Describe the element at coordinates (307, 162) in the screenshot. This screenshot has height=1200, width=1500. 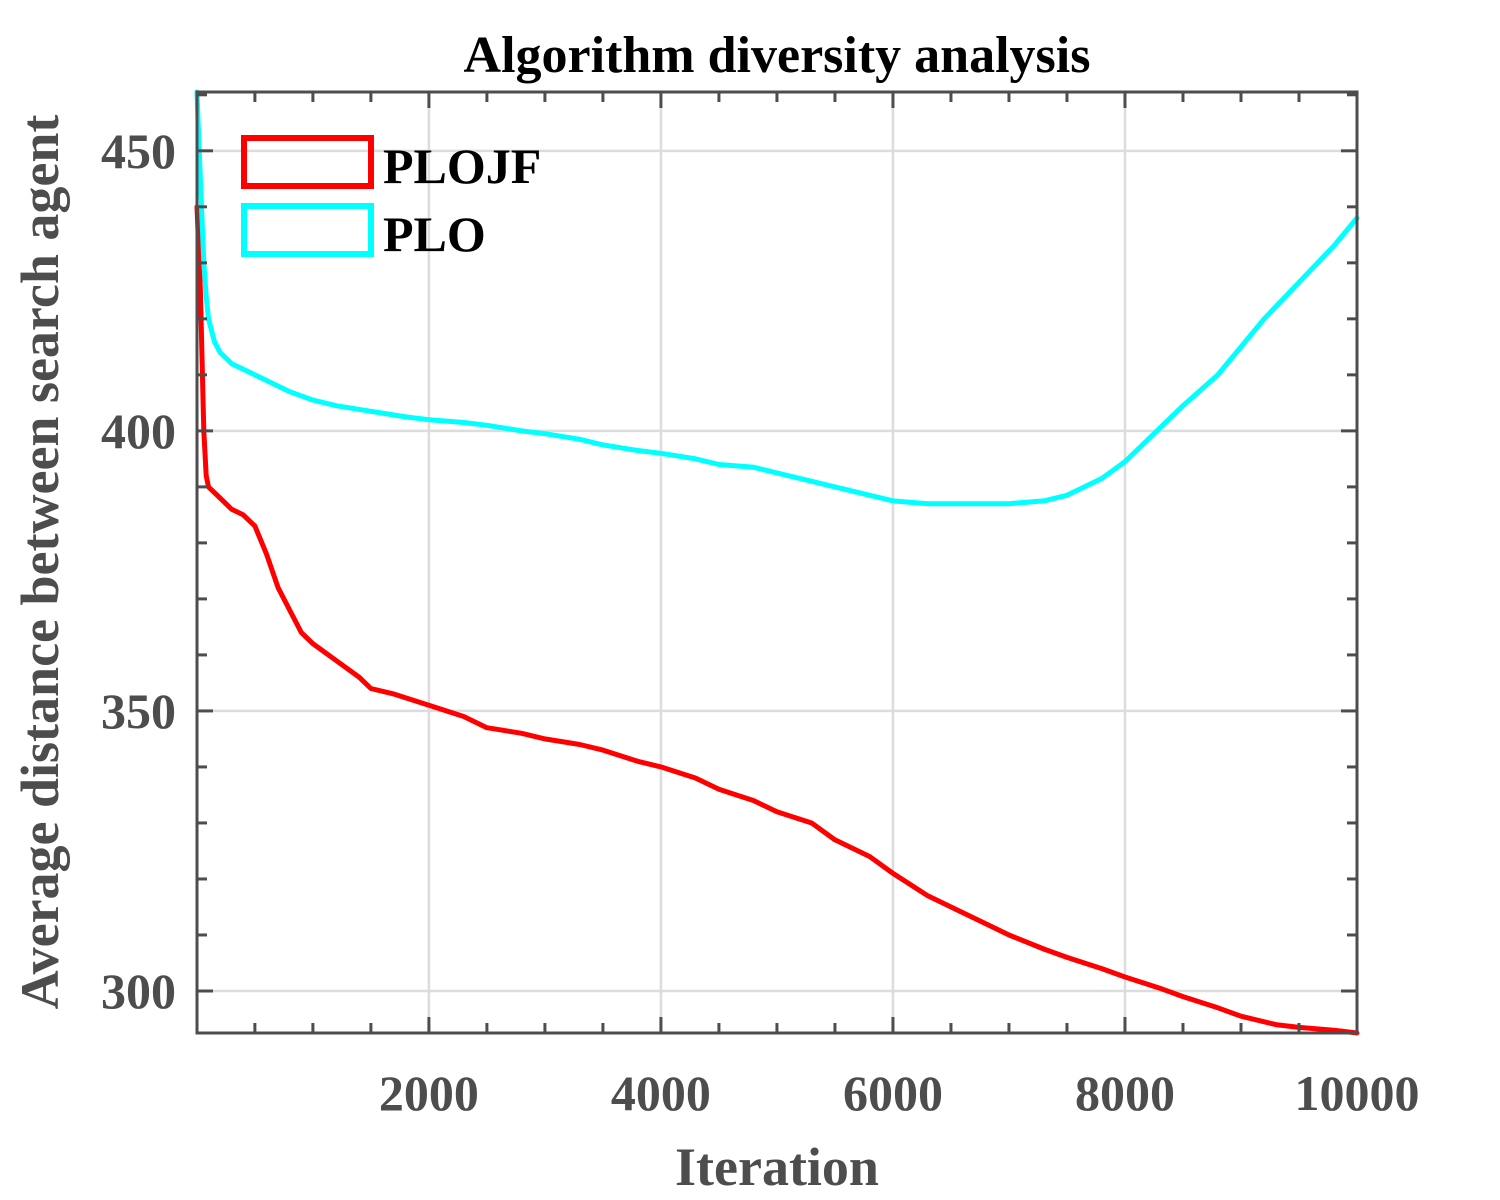
I see `legend-swatch-plojf` at that location.